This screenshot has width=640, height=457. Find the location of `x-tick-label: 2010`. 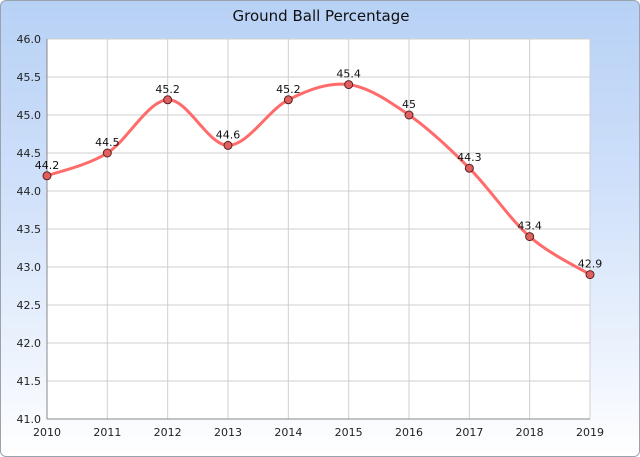

x-tick-label: 2010 is located at coordinates (47, 432).